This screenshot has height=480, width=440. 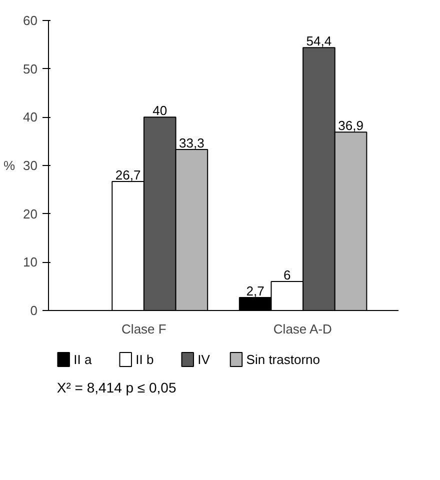 What do you see at coordinates (83, 359) in the screenshot?
I see `legend-label: II a` at bounding box center [83, 359].